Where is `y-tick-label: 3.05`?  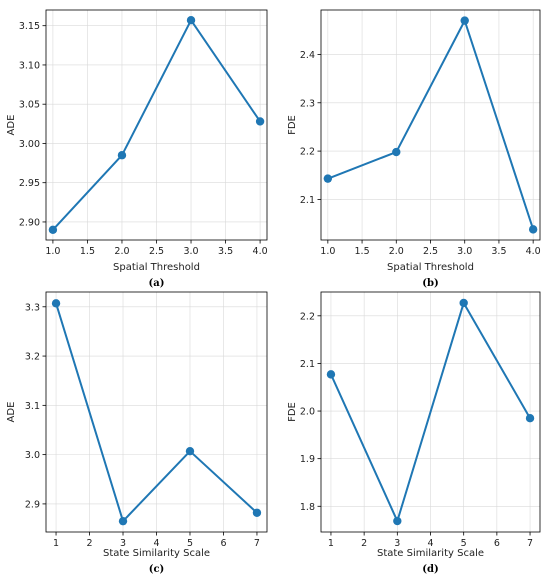 y-tick-label: 3.05 is located at coordinates (29, 105).